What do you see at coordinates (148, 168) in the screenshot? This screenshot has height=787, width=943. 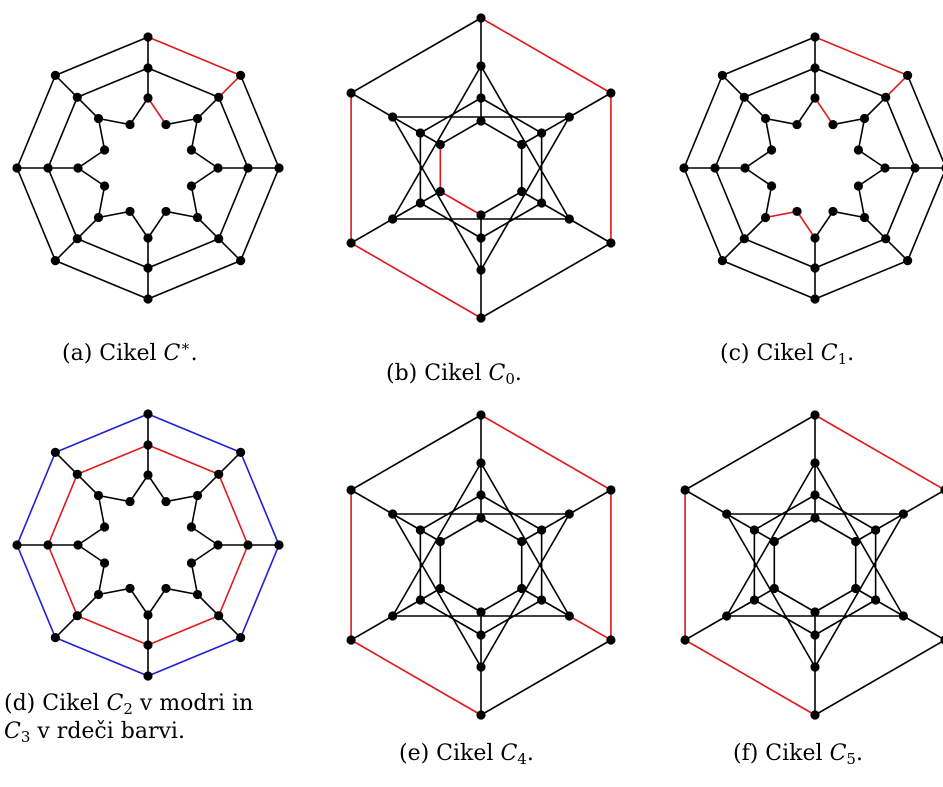 I see `panel-a-graph` at bounding box center [148, 168].